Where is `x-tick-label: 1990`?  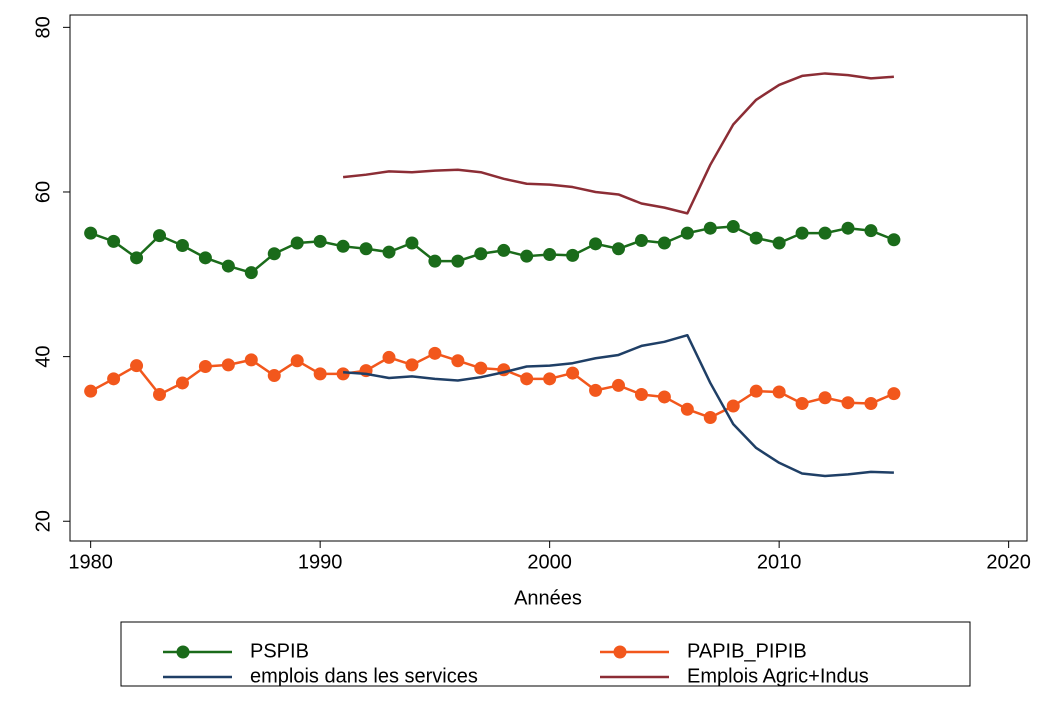
x-tick-label: 1990 is located at coordinates (320, 562).